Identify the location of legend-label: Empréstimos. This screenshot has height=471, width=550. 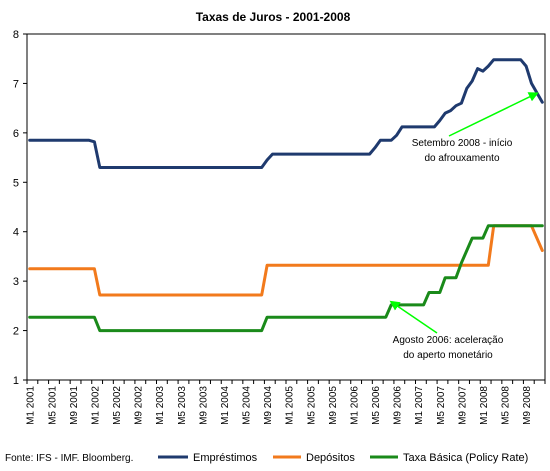
(225, 458).